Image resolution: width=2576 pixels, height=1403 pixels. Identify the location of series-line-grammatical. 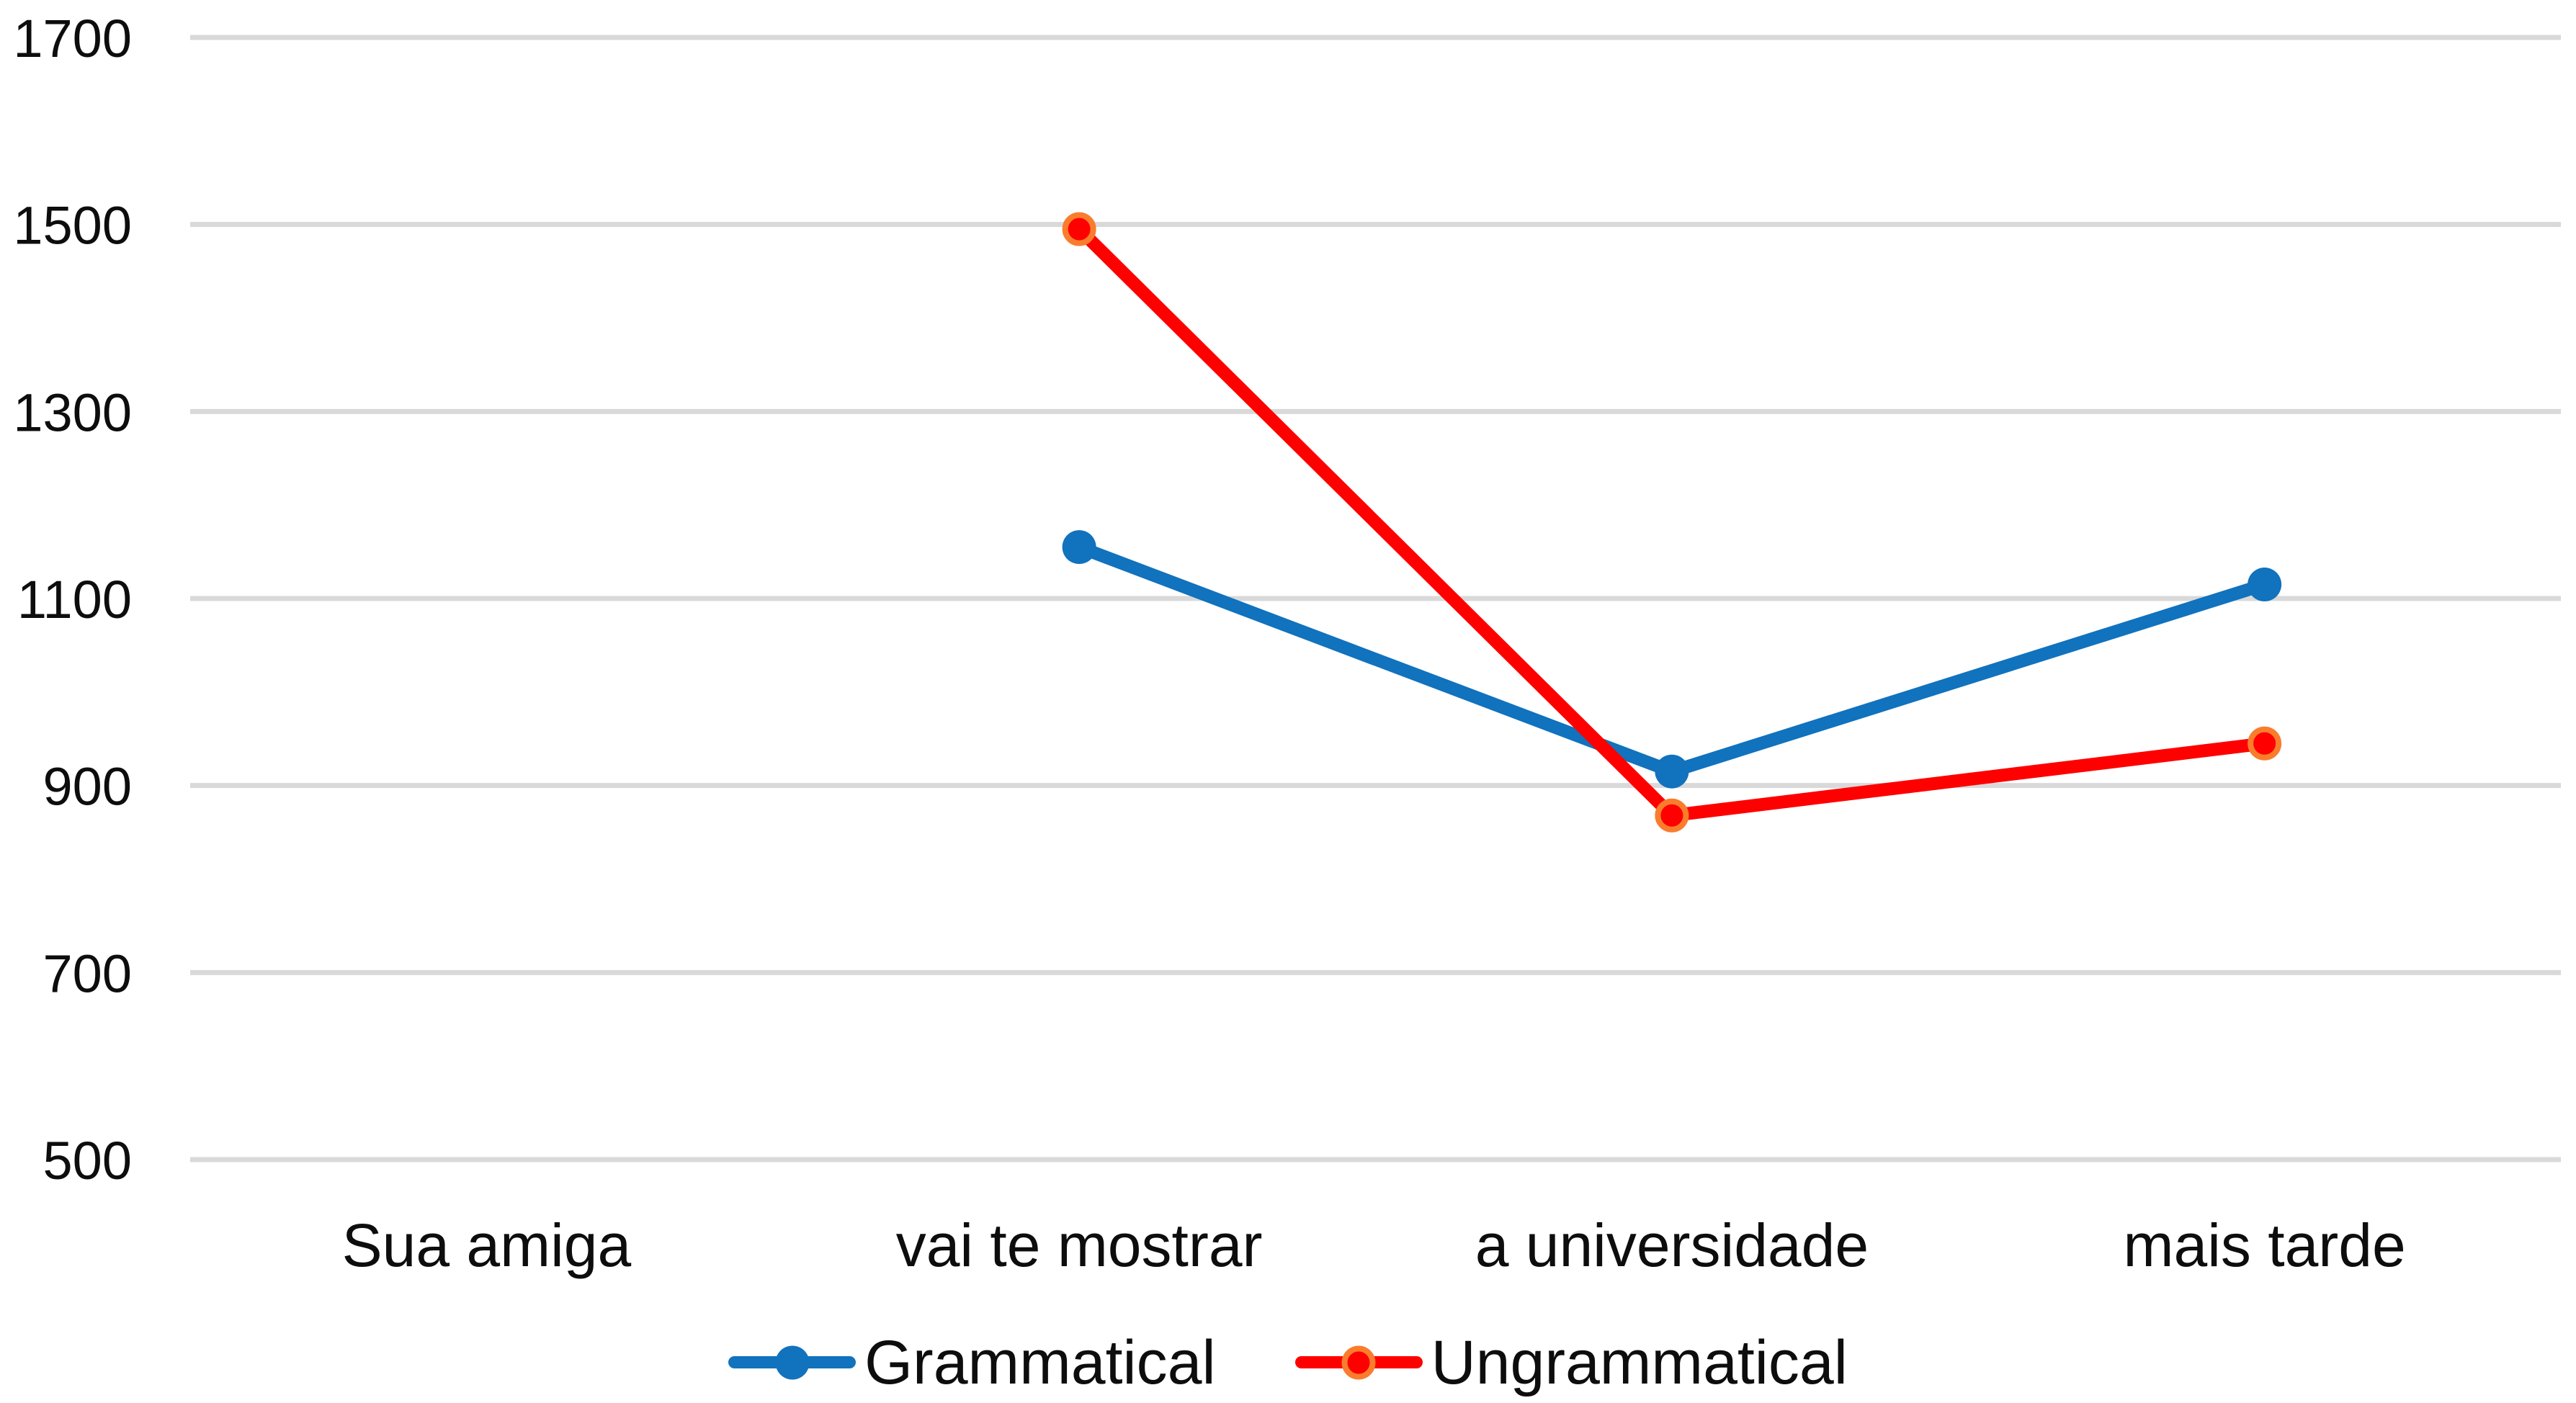
(1672, 659).